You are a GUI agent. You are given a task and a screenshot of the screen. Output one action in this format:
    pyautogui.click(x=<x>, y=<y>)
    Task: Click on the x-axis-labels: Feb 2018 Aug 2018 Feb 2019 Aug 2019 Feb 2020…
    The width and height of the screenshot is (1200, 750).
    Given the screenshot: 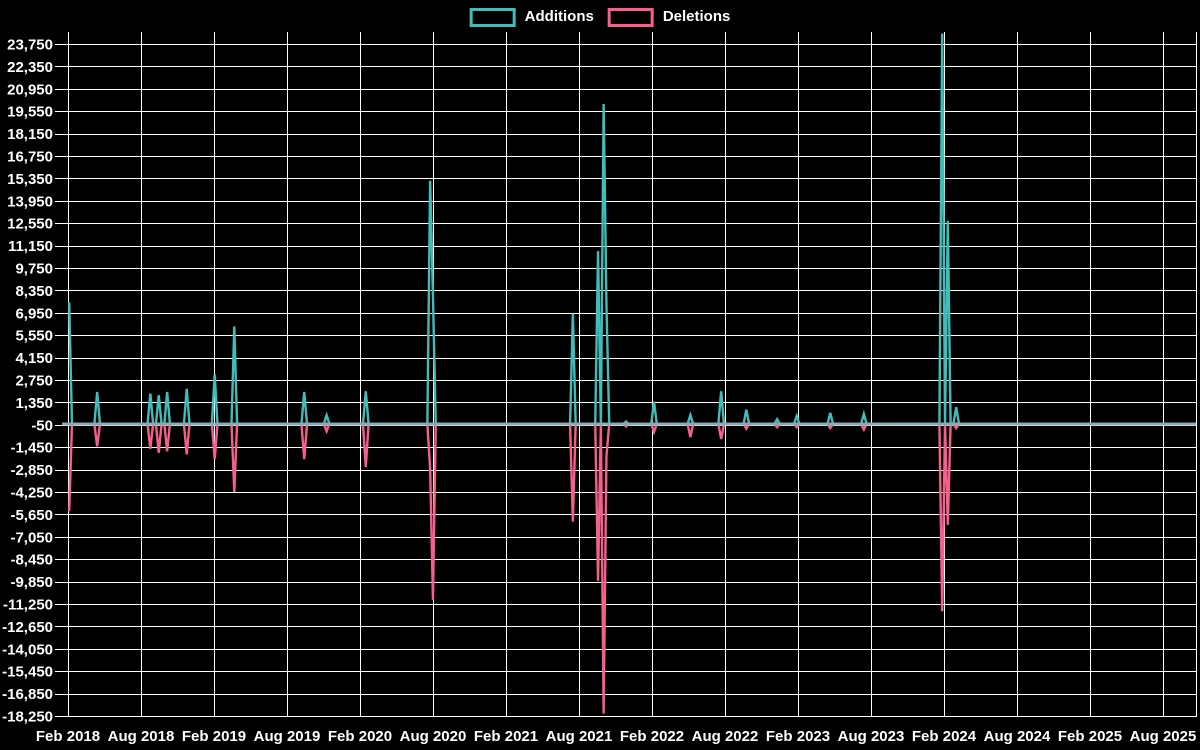 What is the action you would take?
    pyautogui.click(x=616, y=736)
    